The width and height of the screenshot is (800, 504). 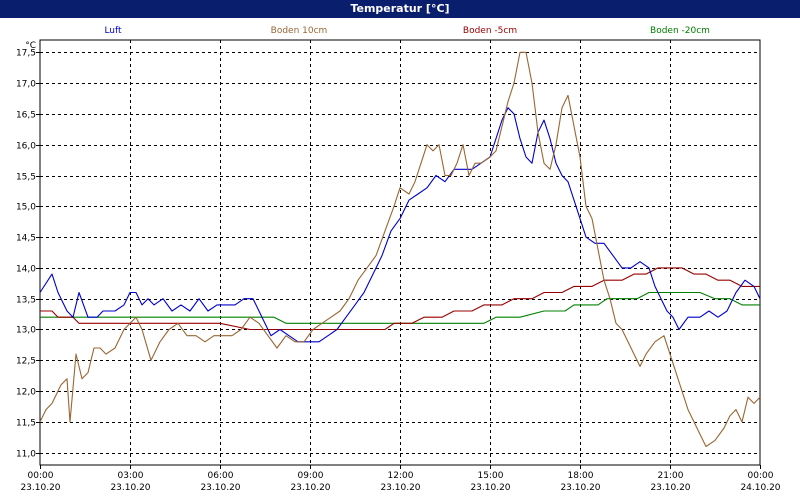 What do you see at coordinates (26, 147) in the screenshot?
I see `y-tick-label: 16,0` at bounding box center [26, 147].